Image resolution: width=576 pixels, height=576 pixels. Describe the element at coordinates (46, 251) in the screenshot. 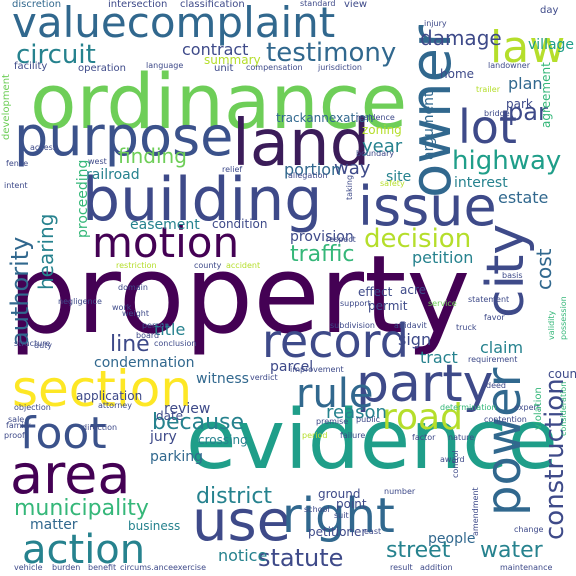

I see `word-hearing: hearing` at that location.